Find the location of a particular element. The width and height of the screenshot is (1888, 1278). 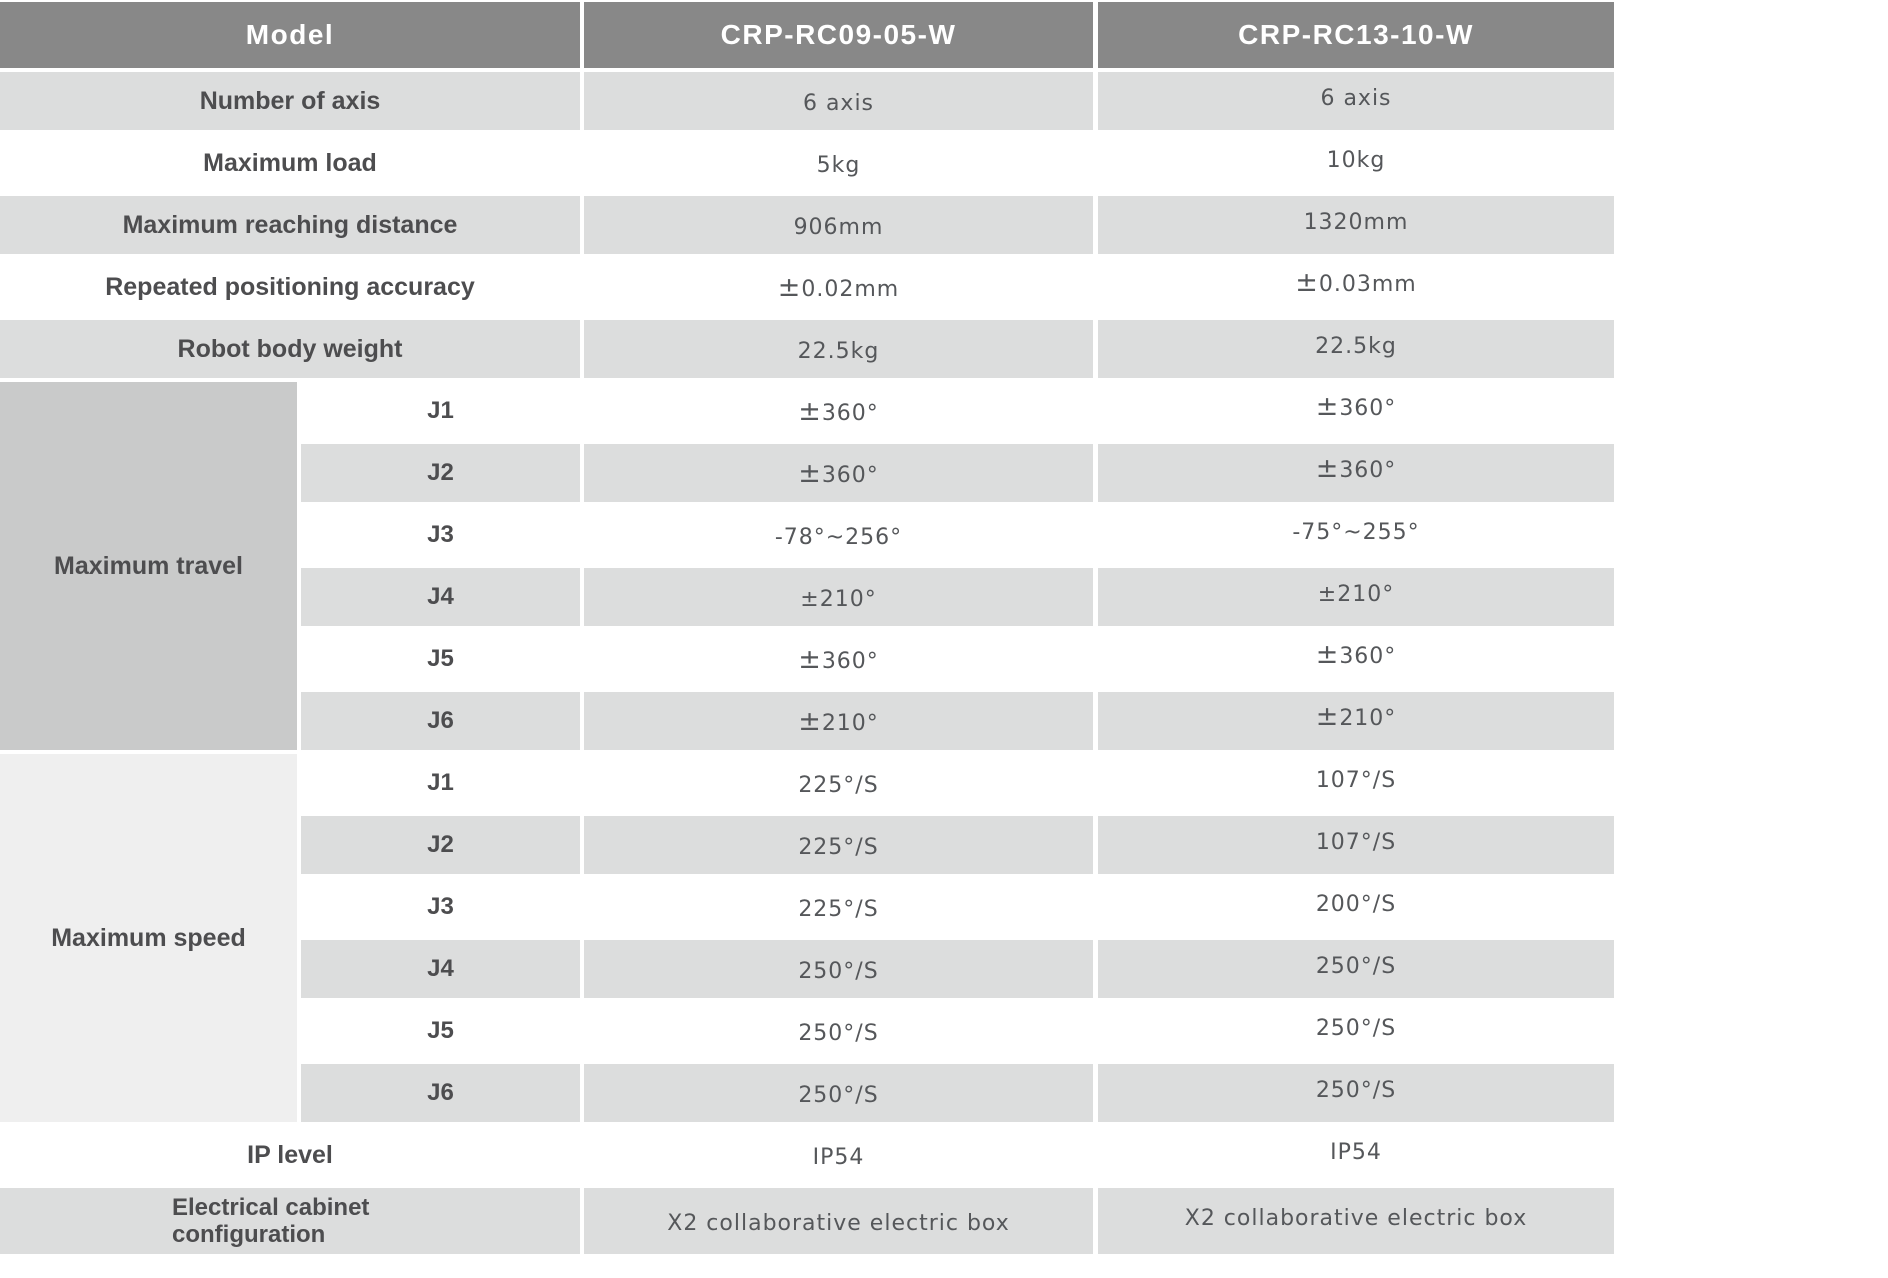

value-cell: 10kg is located at coordinates (1356, 163).